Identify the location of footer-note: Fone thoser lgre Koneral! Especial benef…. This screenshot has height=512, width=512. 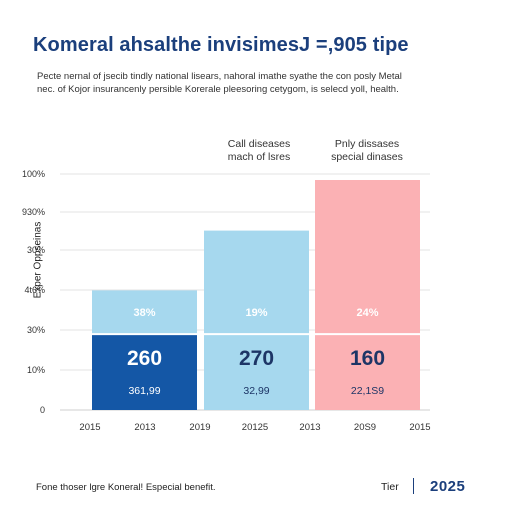
(126, 487).